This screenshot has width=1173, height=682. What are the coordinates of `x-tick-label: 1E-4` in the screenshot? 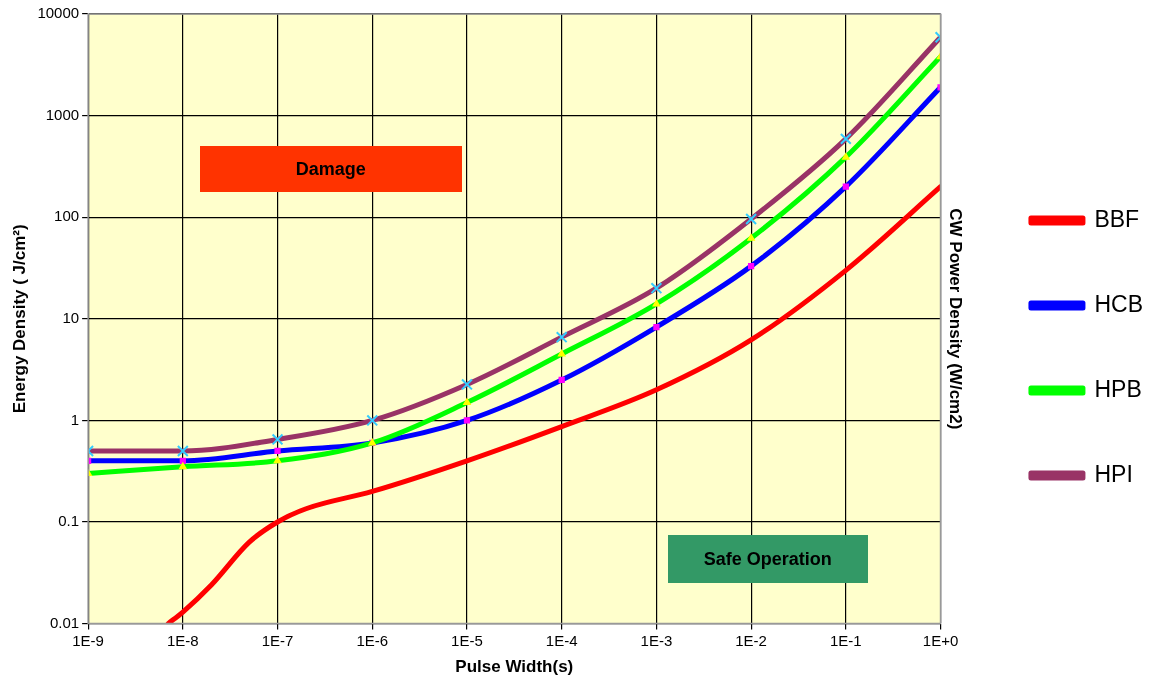 It's located at (561, 640).